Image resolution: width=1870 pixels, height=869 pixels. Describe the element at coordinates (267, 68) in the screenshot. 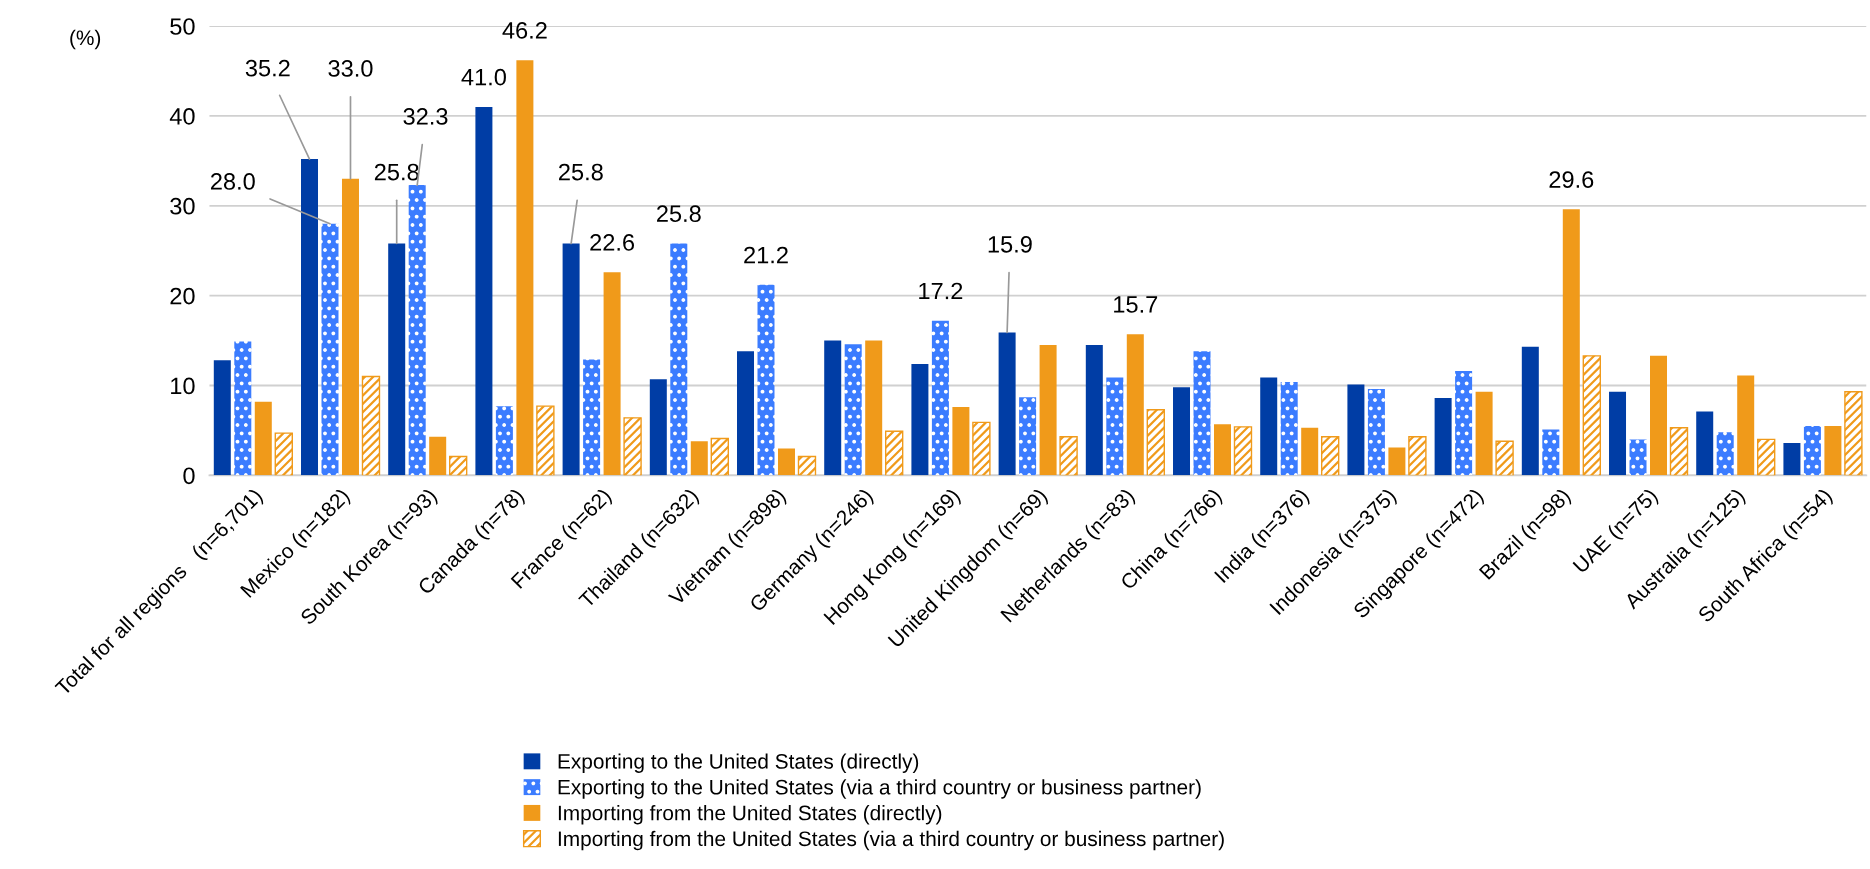

I see `data-label: 35.2` at that location.